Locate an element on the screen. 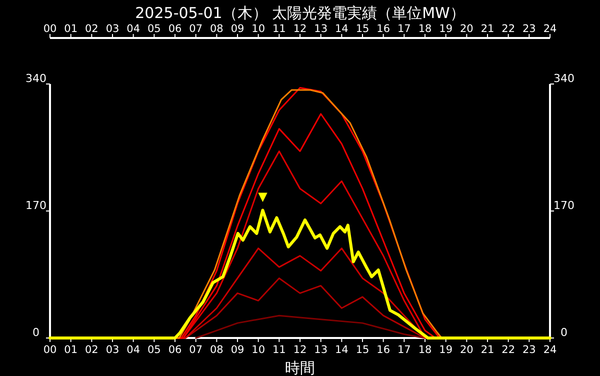 The height and width of the screenshot is (376, 600). x2-tick-label: 04 is located at coordinates (133, 29).